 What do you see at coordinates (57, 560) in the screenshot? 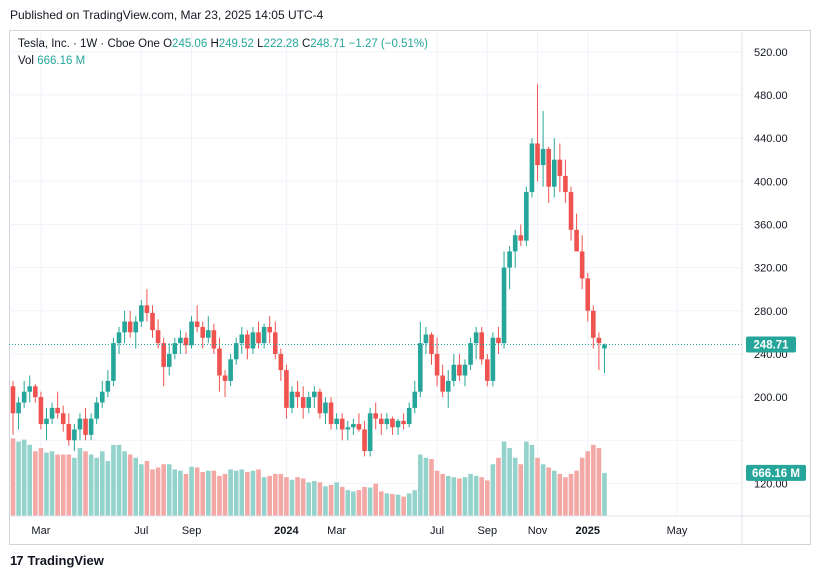
I see `footer-brand: 17 TradingView` at bounding box center [57, 560].